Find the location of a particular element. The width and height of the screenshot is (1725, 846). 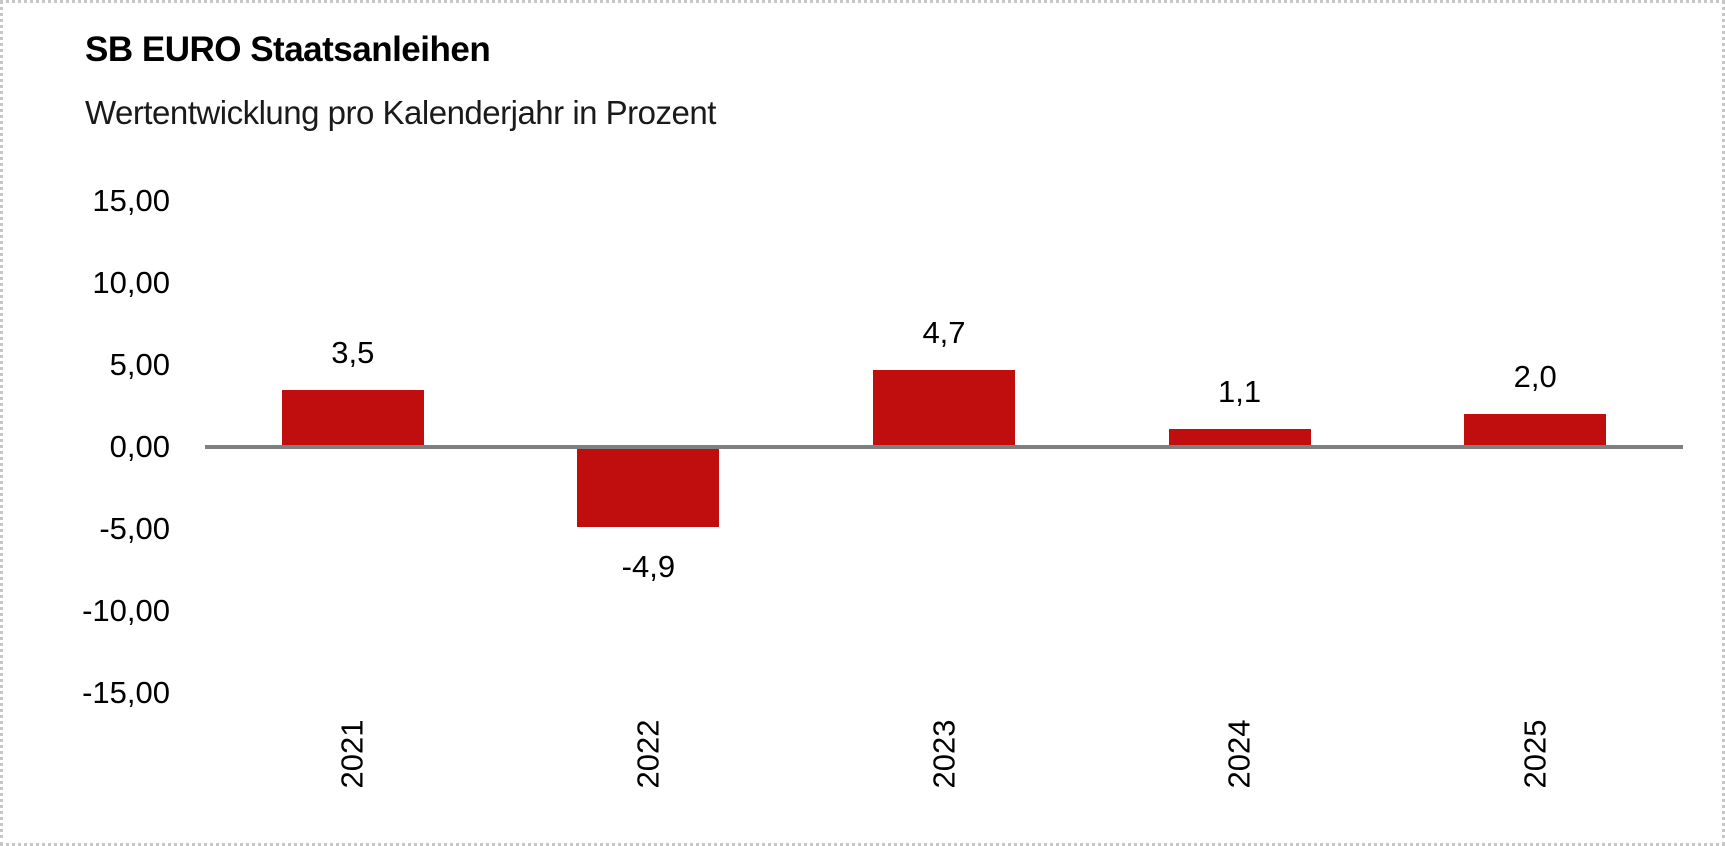

x-axis-year-label: 2025 is located at coordinates (1535, 754).